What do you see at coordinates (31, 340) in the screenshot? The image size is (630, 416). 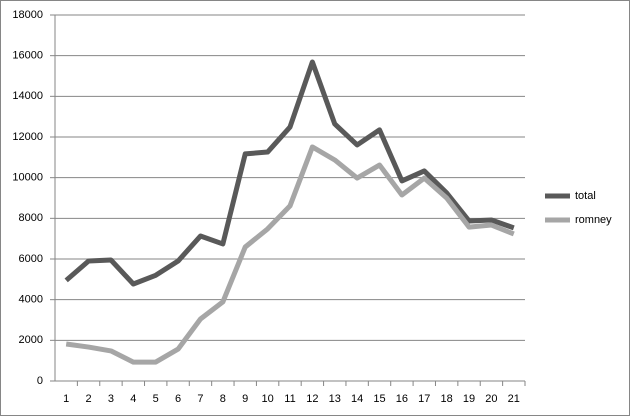 I see `y-tick-label: 2000` at bounding box center [31, 340].